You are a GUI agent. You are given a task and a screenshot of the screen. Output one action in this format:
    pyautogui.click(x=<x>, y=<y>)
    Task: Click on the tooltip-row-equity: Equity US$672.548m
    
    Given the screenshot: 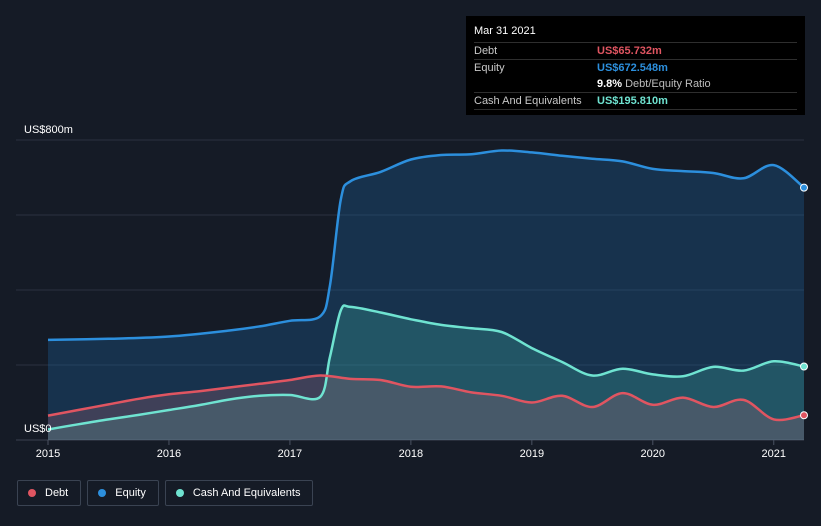 What is the action you would take?
    pyautogui.click(x=635, y=67)
    